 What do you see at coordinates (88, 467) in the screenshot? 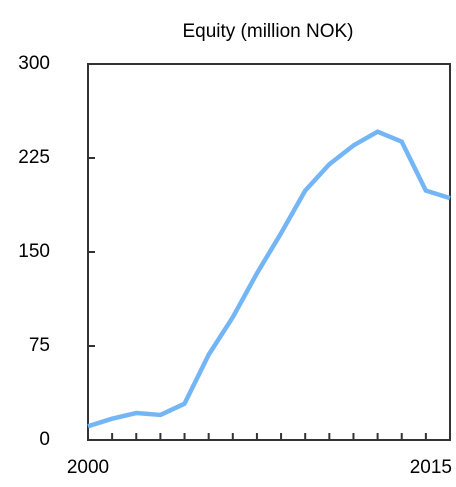
I see `x-tick-label: 2000` at bounding box center [88, 467].